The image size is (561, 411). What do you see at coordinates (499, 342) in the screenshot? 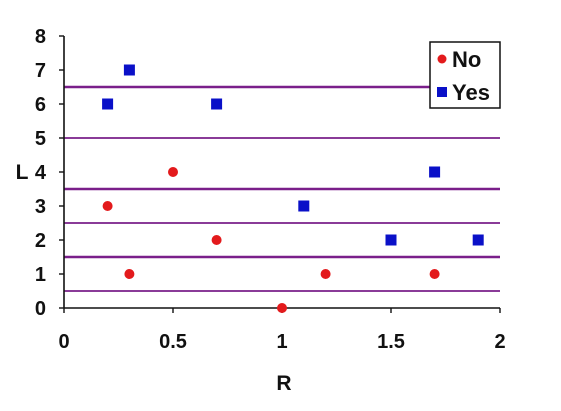
I see `x-tick-label-4: 2` at bounding box center [499, 342].